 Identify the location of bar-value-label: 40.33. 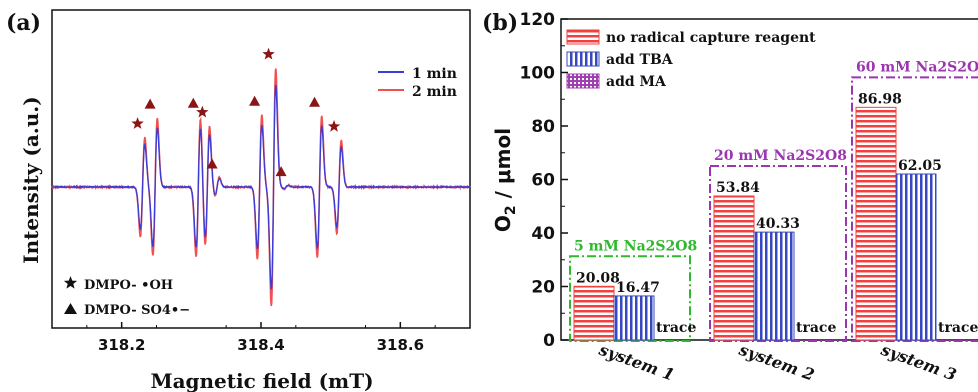
(778, 224).